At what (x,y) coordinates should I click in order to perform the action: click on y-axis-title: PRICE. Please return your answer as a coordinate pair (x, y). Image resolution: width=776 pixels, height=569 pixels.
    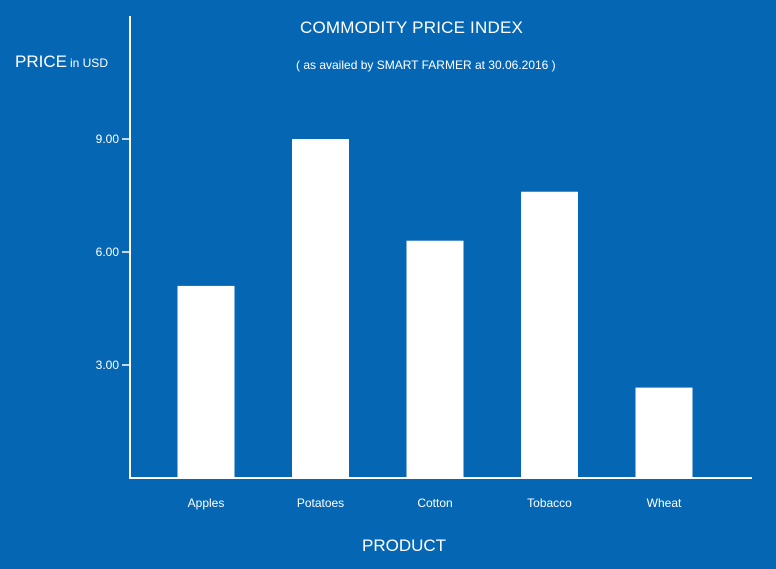
    Looking at the image, I should click on (41, 61).